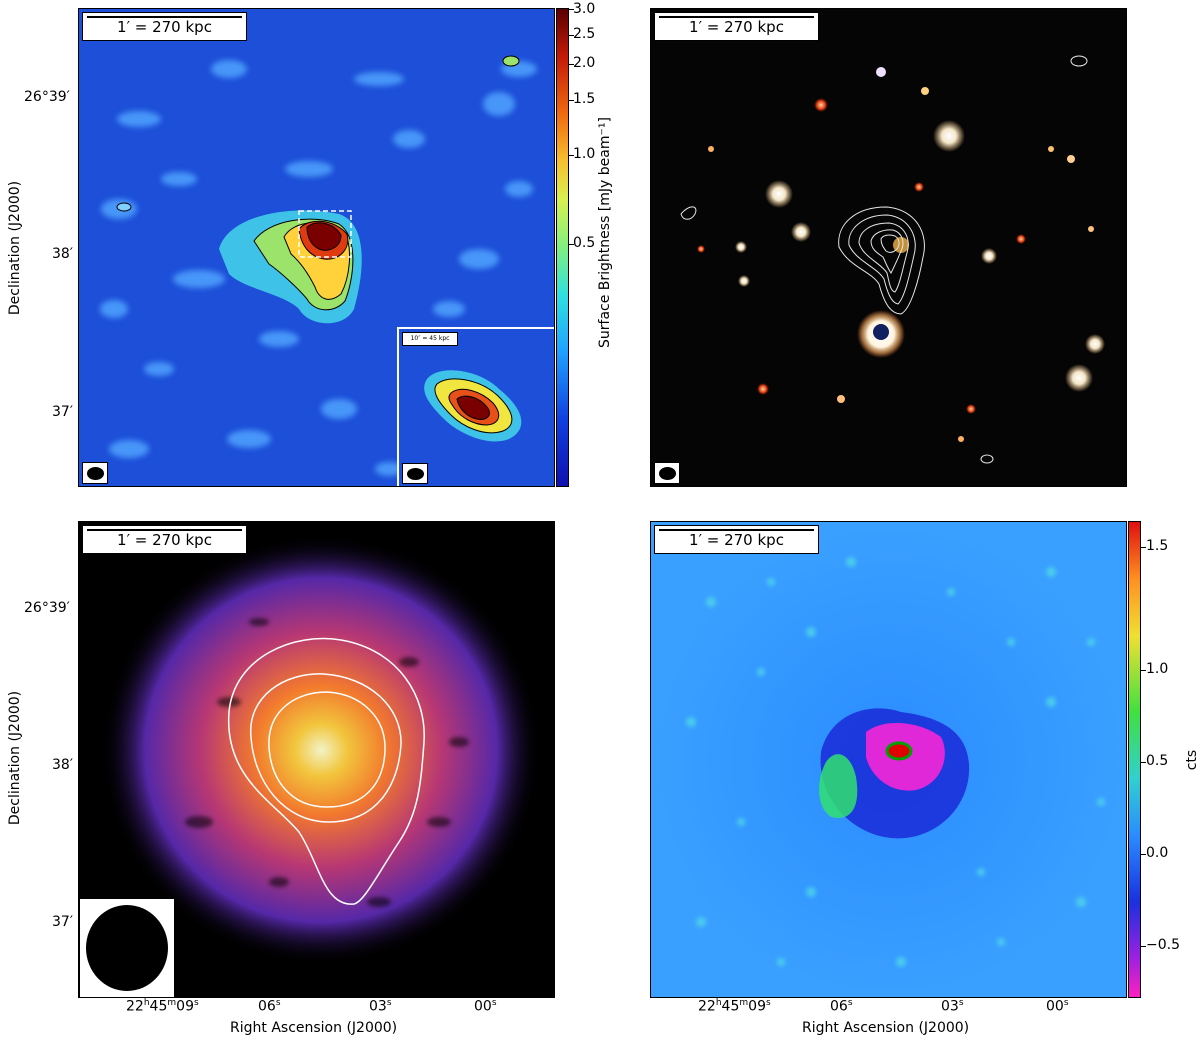  I want to click on residual-ra-tick-3: 03s, so click(952, 1006).